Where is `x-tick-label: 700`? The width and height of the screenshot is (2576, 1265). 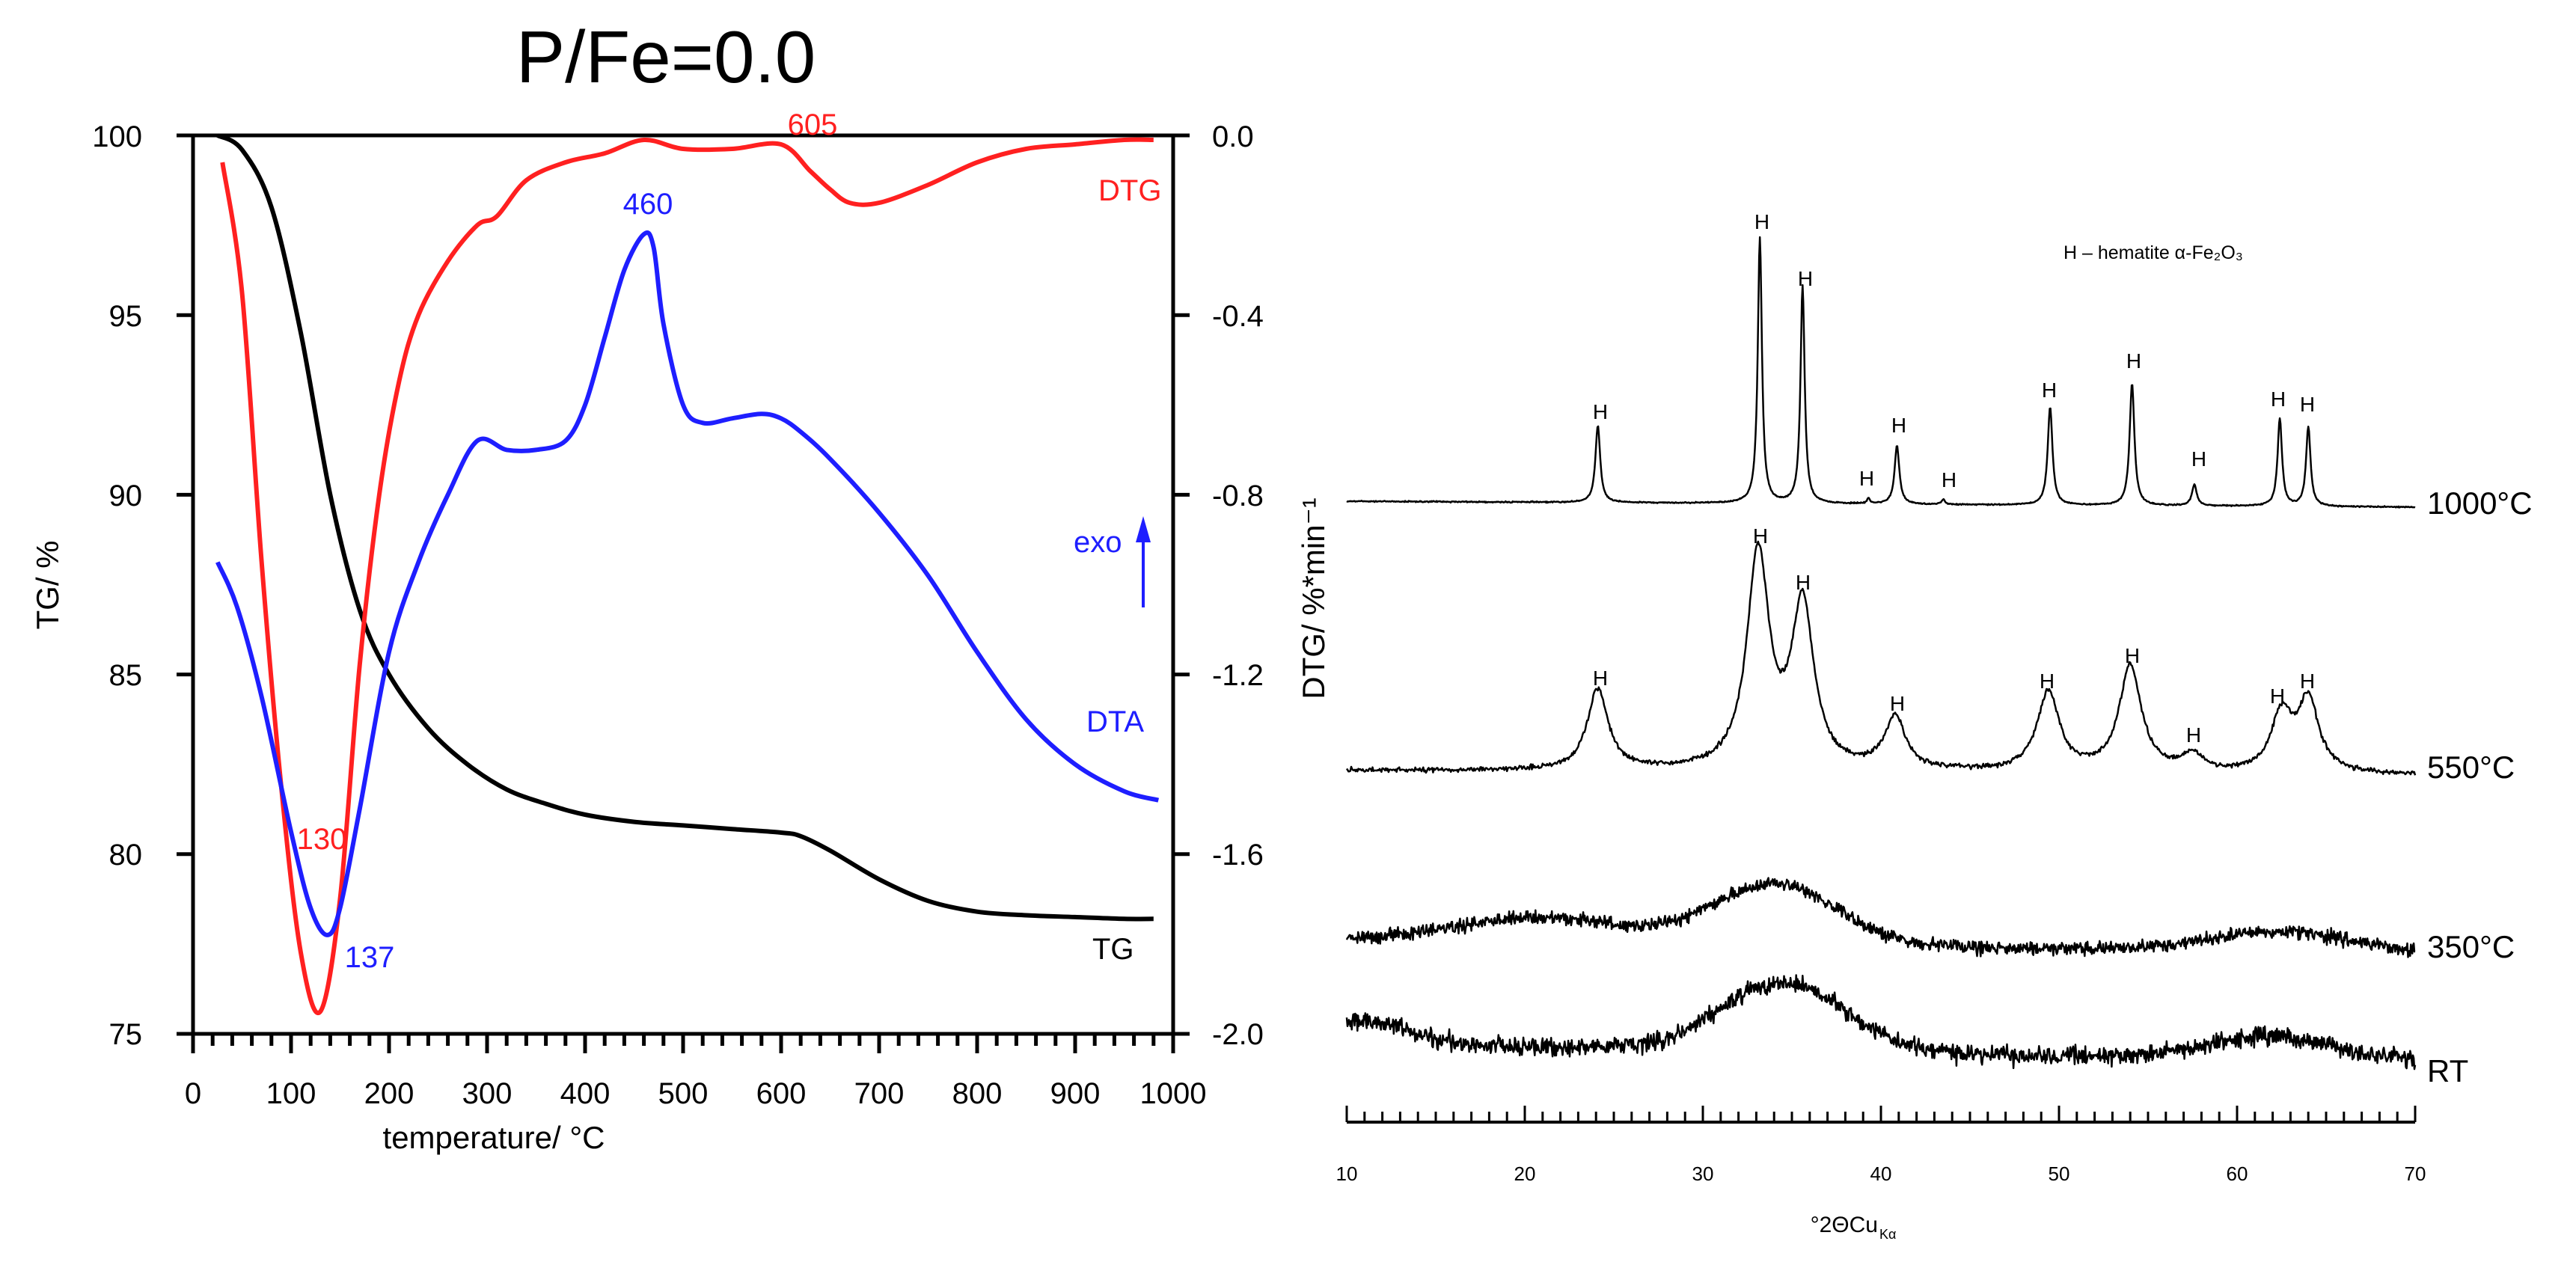
x-tick-label: 700 is located at coordinates (879, 1093).